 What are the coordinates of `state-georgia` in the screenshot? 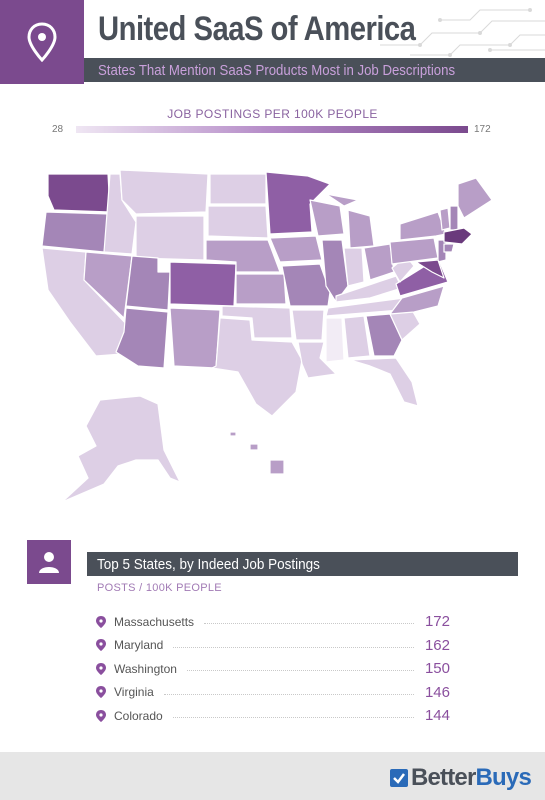 It's located at (384, 335).